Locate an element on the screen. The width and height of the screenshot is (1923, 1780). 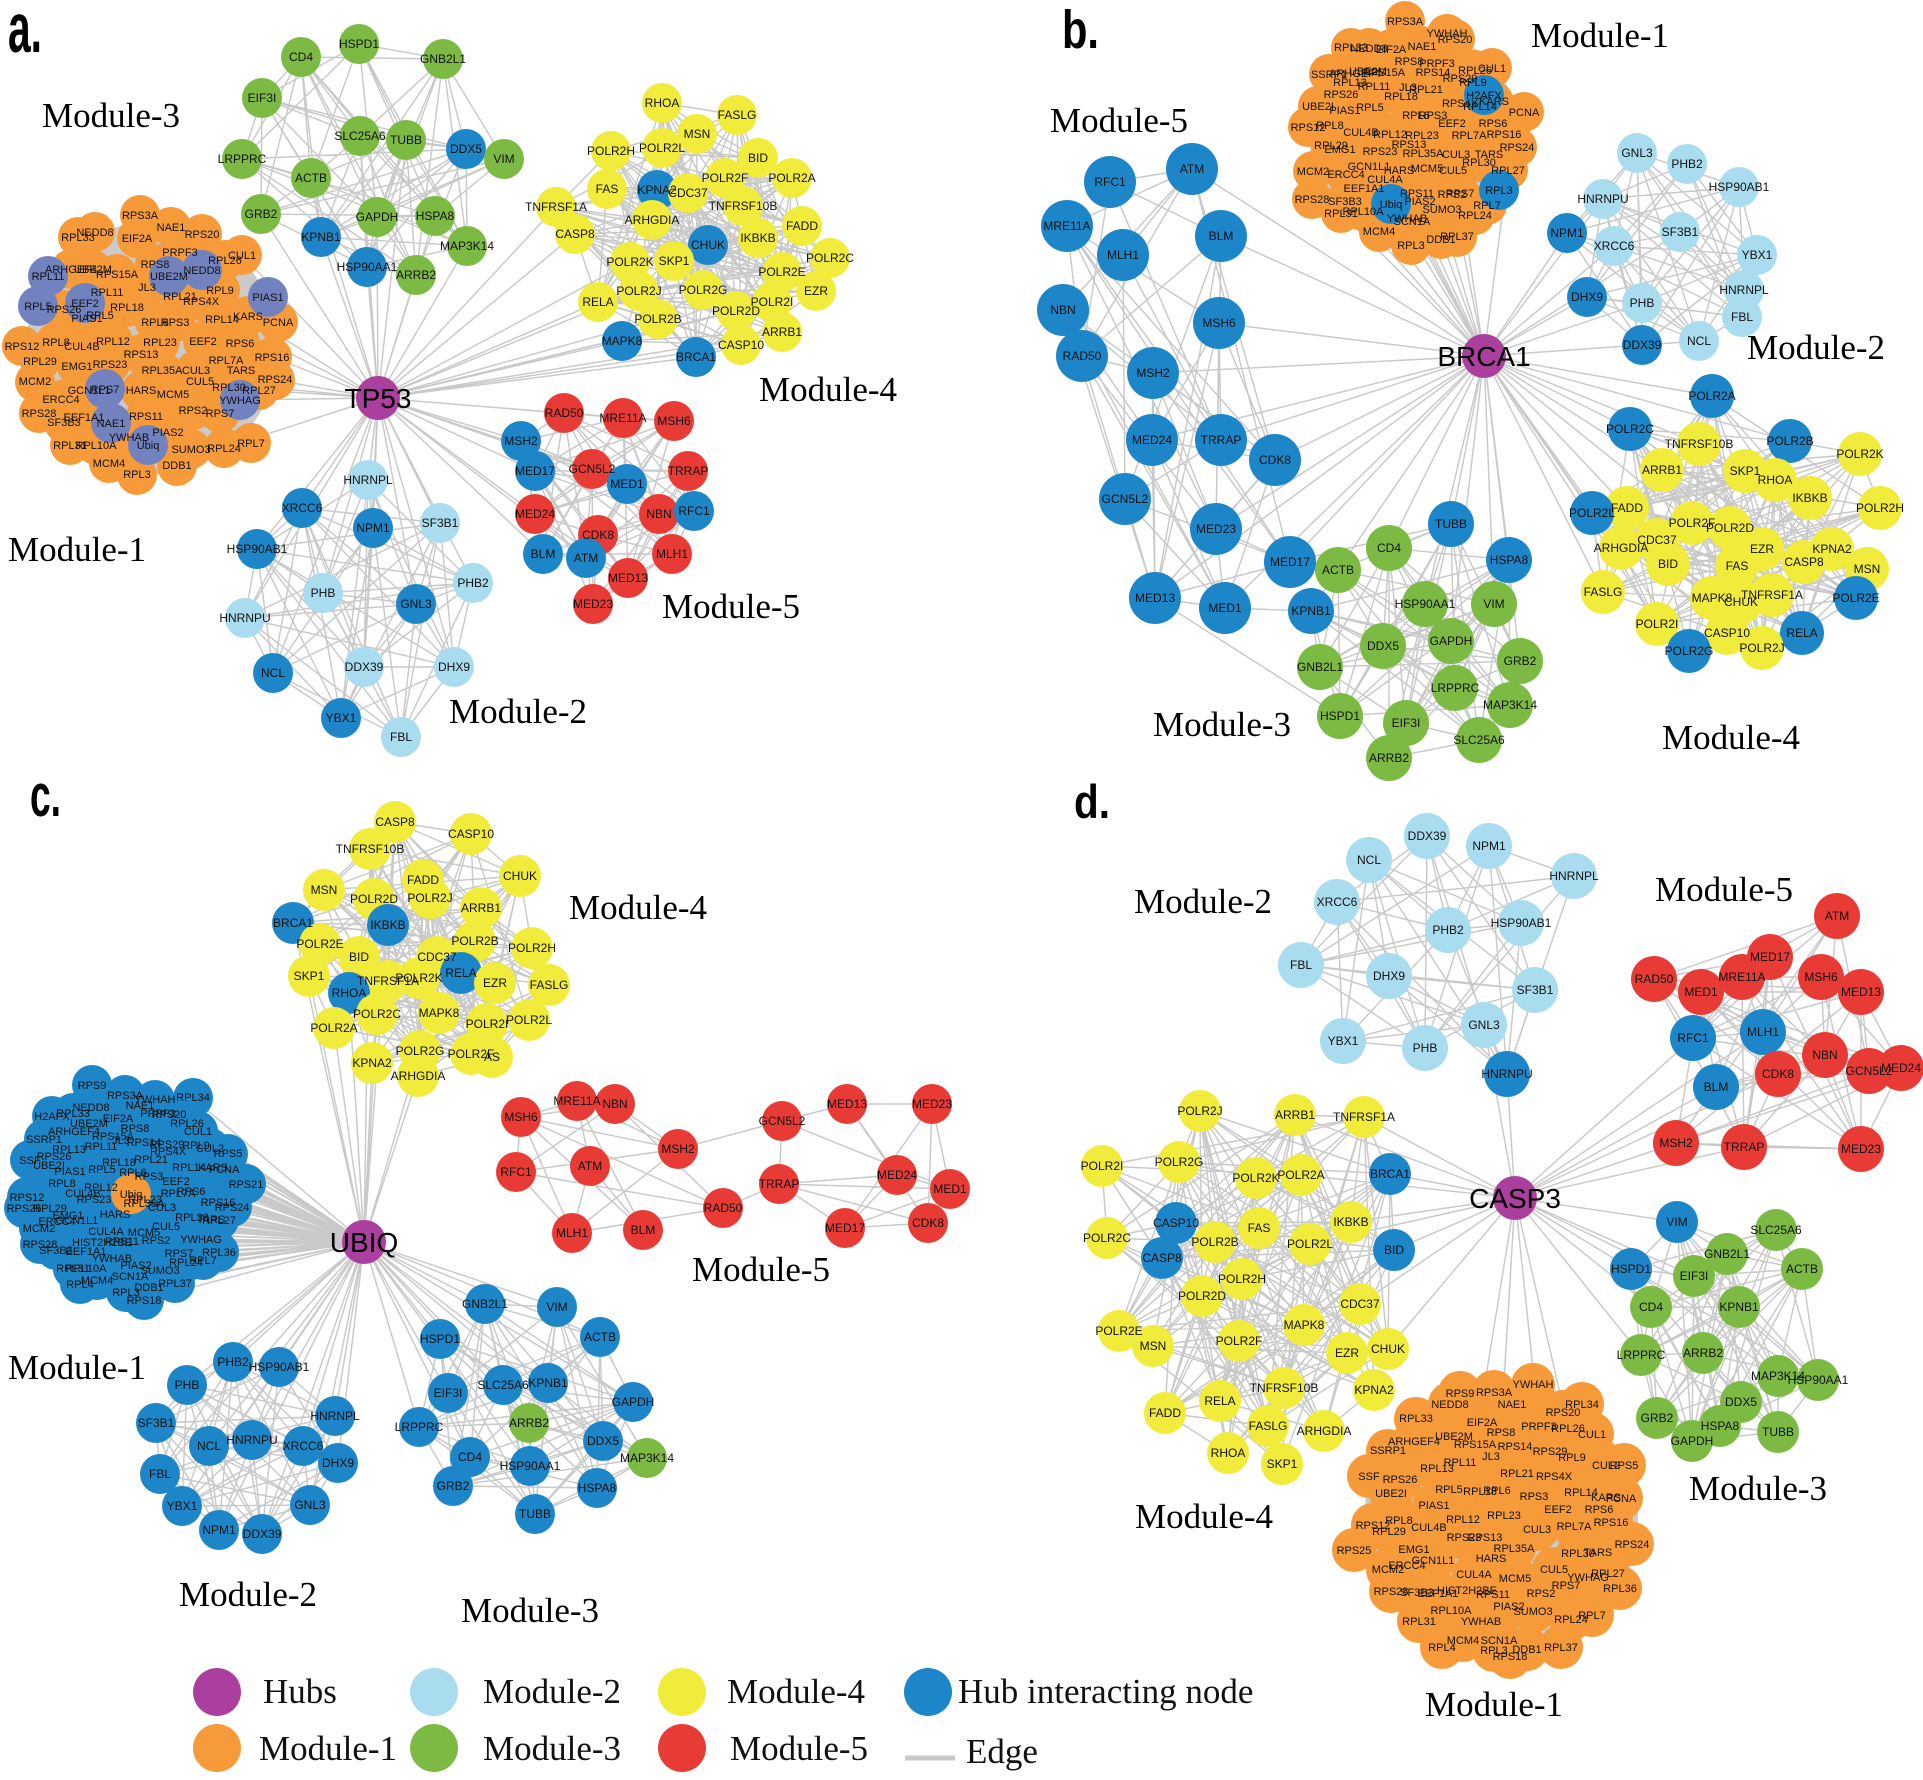
svg-text: Hub interacting node is located at coordinates (1105, 1691).